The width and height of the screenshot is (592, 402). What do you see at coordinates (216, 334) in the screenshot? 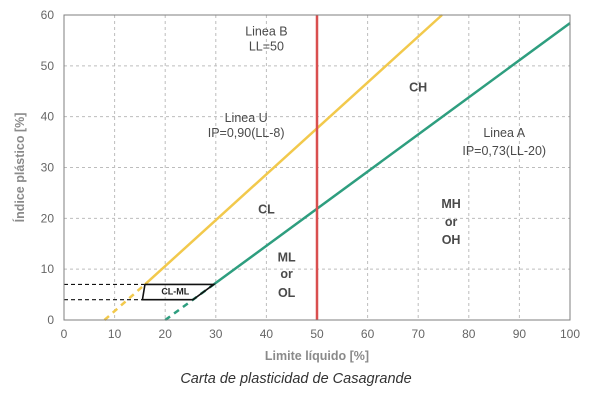
I see `x-tick-label: 30` at bounding box center [216, 334].